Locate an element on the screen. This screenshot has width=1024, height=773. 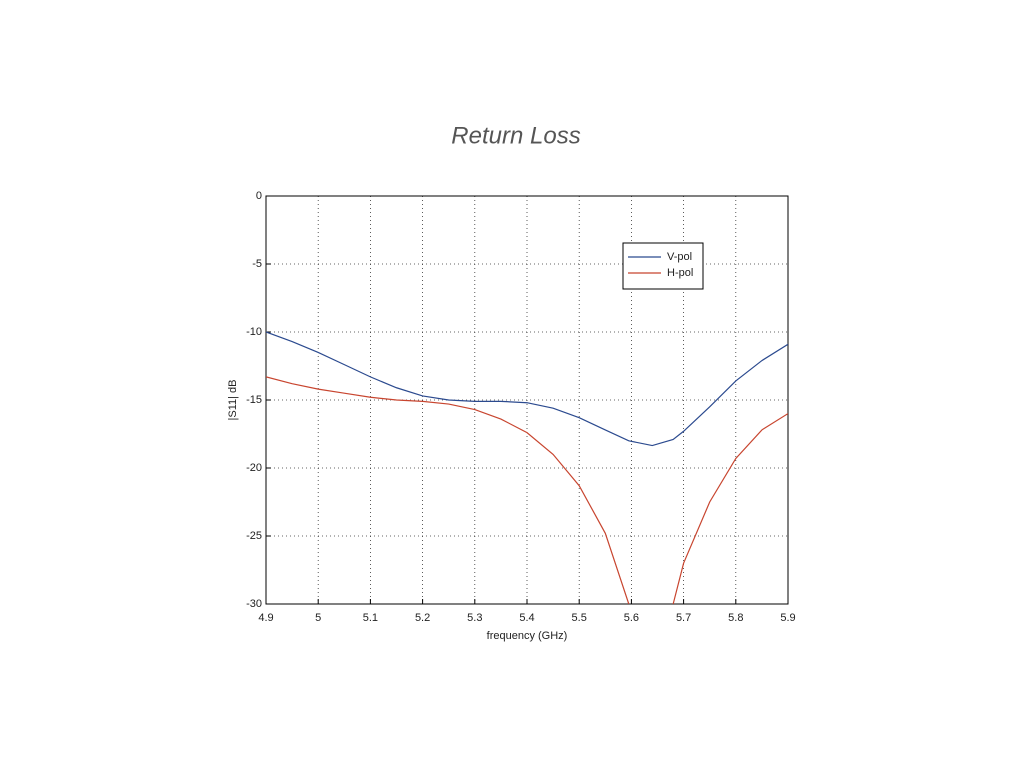
y-tick-label: -20 is located at coordinates (254, 468).